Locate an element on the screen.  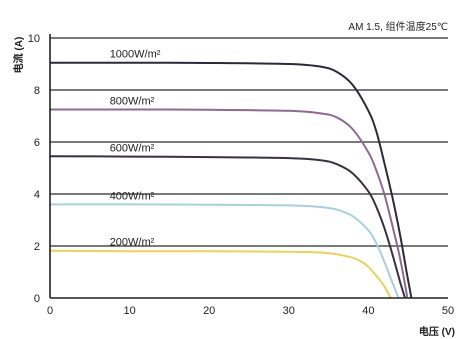
series-label-3: 400W/m² is located at coordinates (132, 196).